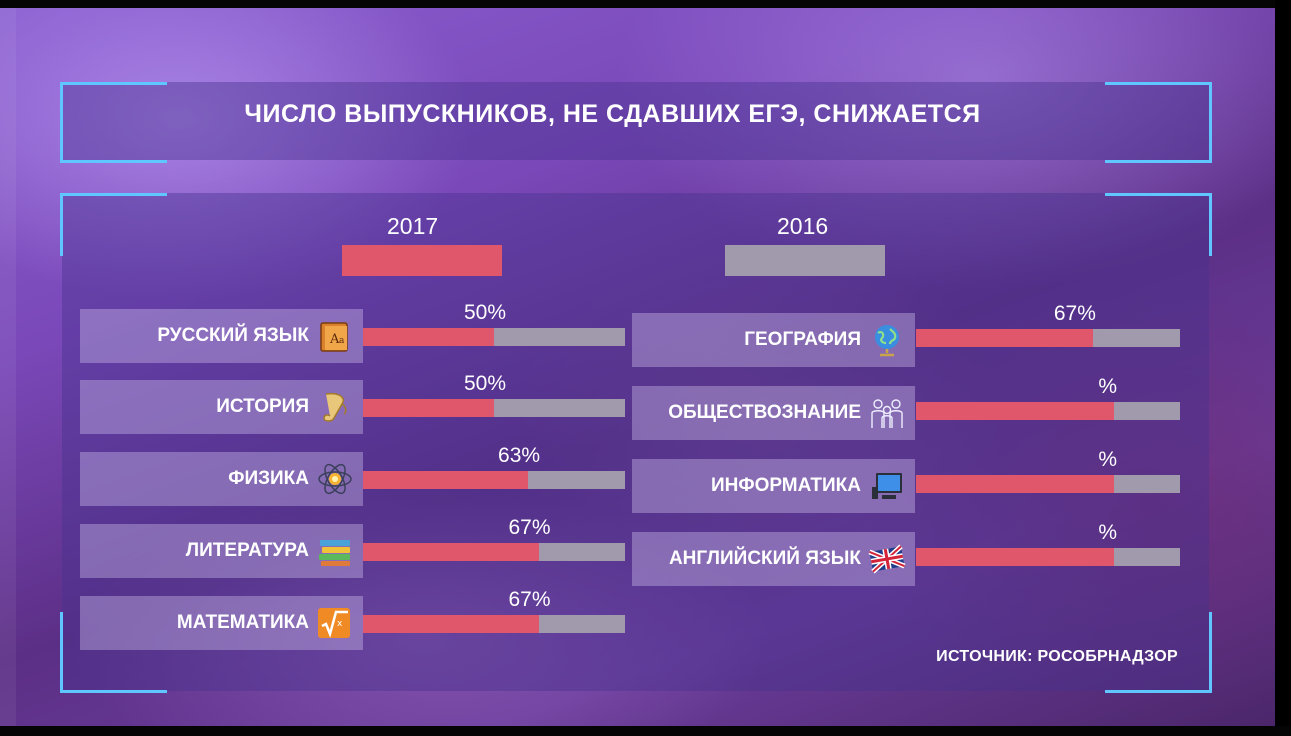  Describe the element at coordinates (764, 558) in the screenshot. I see `right-subject-label-3: АНГЛИЙСКИЙ ЯЗЫК` at that location.